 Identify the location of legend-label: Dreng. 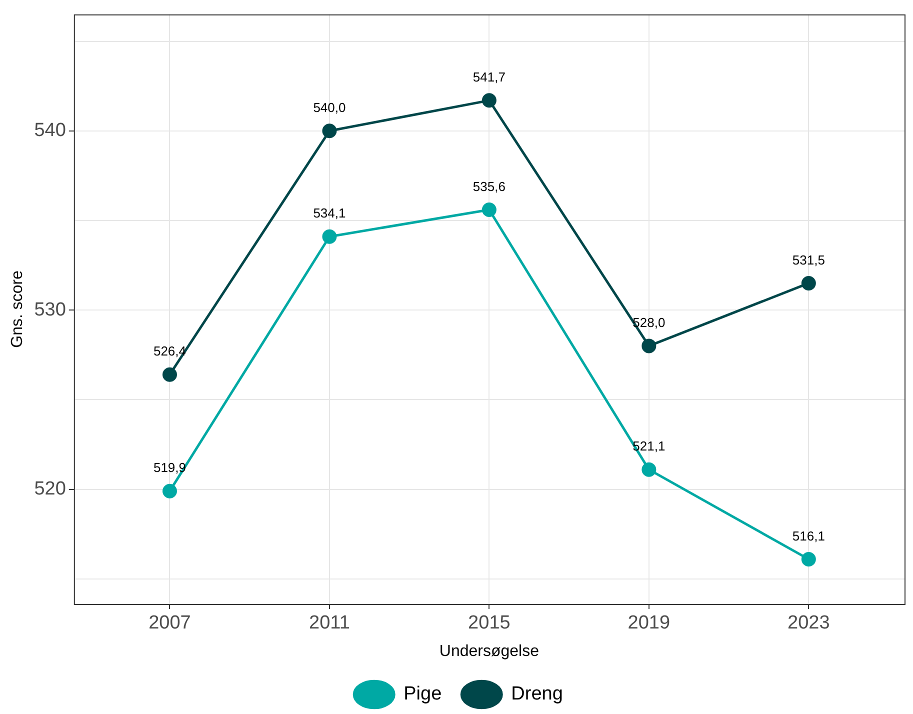
(537, 694).